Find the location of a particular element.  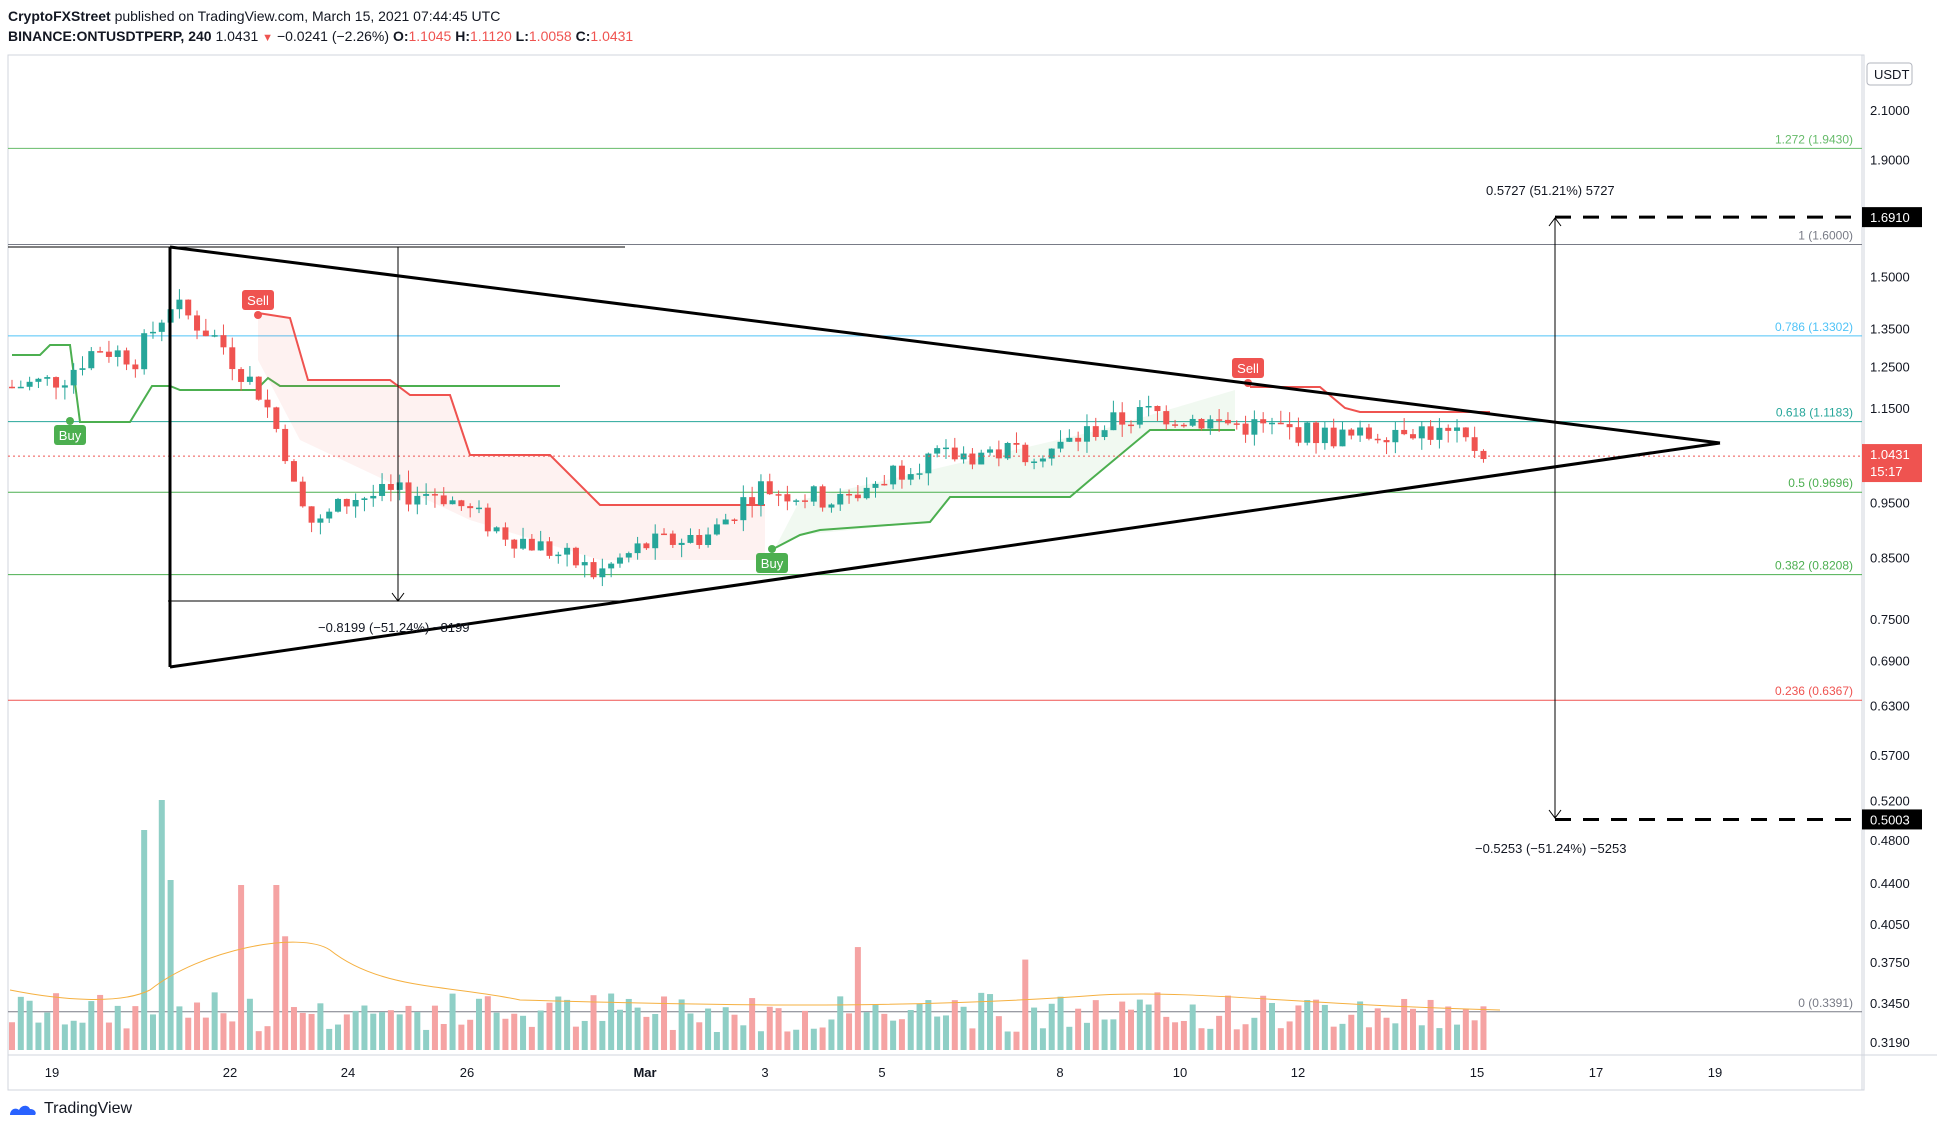

high-value: 1.1120 is located at coordinates (491, 36).